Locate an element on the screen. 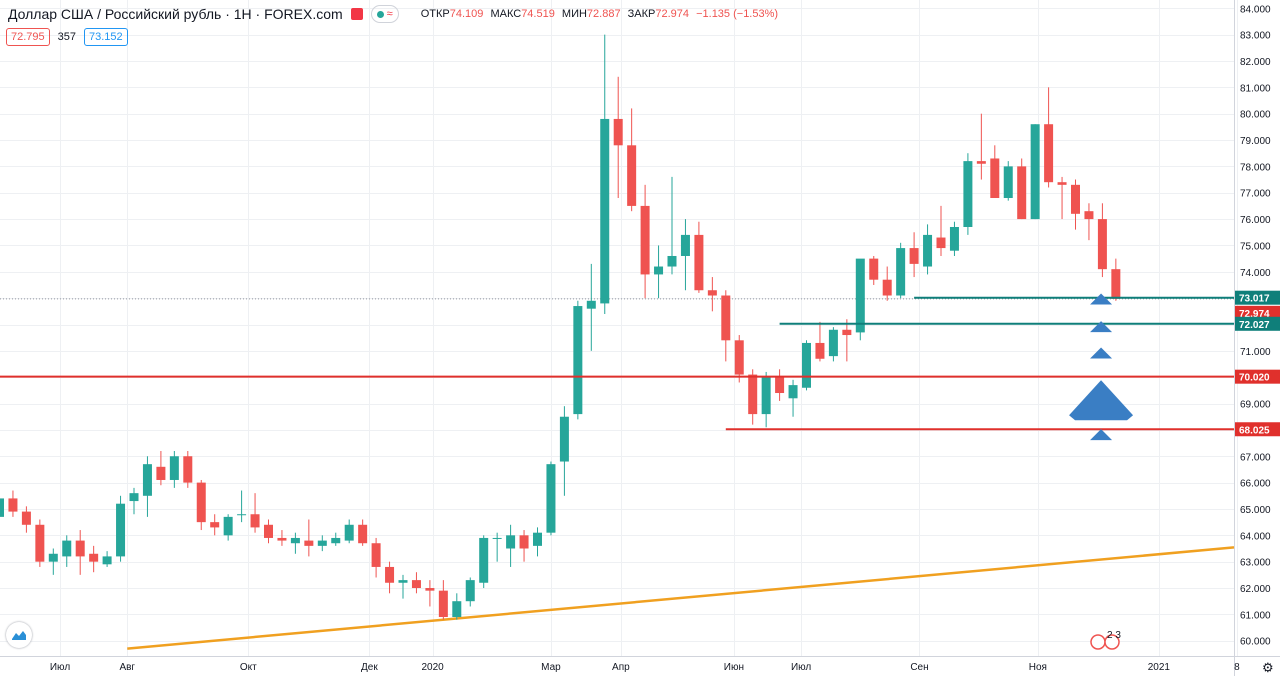 The height and width of the screenshot is (681, 1280). y-tick-label: 66.000 is located at coordinates (1255, 484).